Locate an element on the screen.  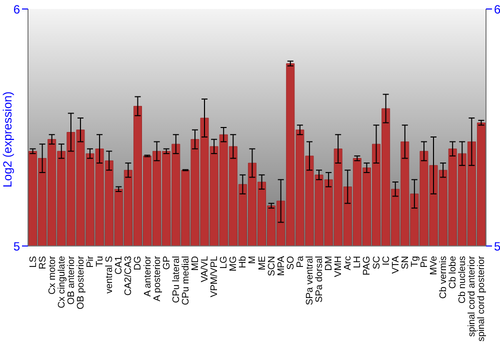
y2-tick-label: 6 is located at coordinates (497, 9).